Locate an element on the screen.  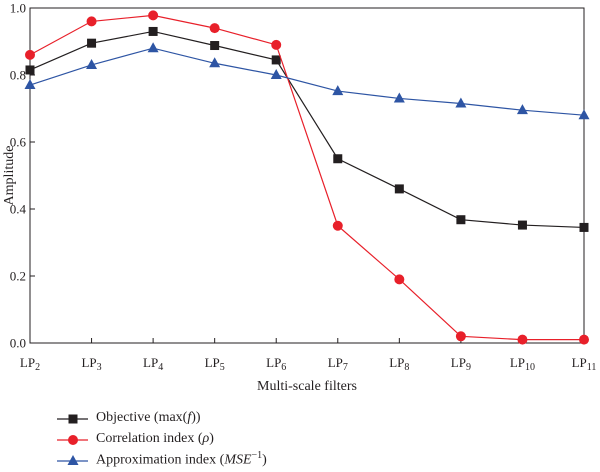
legend-item: Approximation index (MSE−1) is located at coordinates (161, 459).